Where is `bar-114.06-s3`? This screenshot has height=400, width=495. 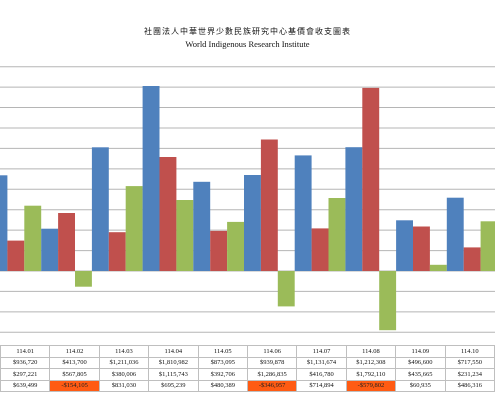
bar-114.06-s3 is located at coordinates (286, 289).